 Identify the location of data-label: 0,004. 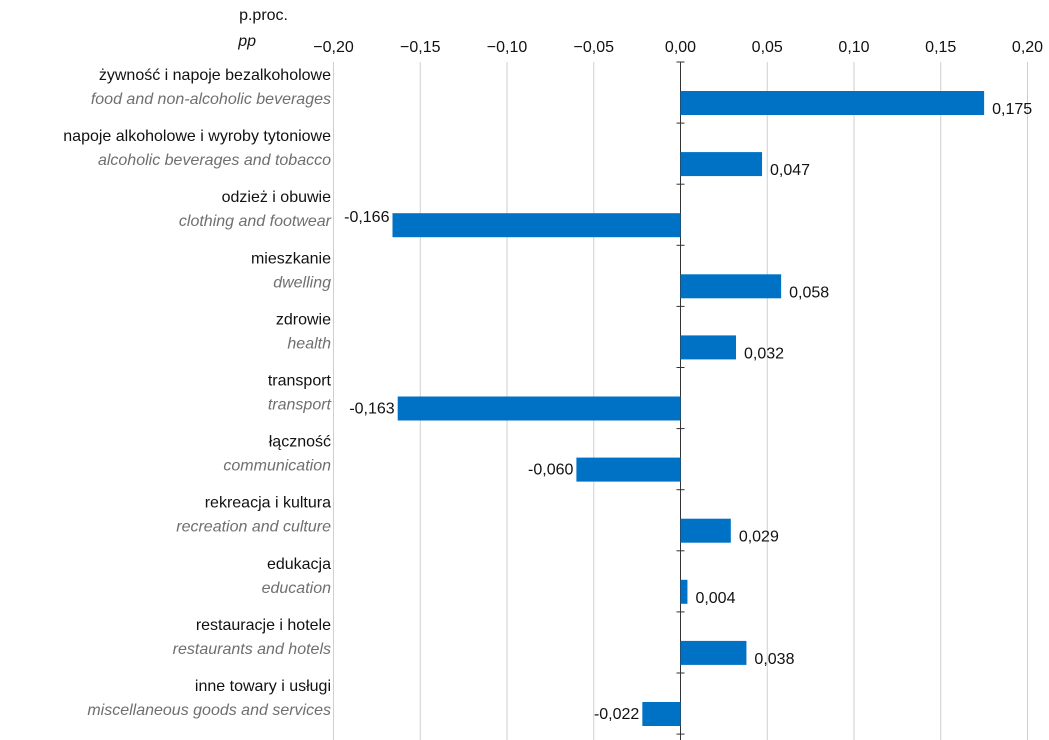
(715, 598).